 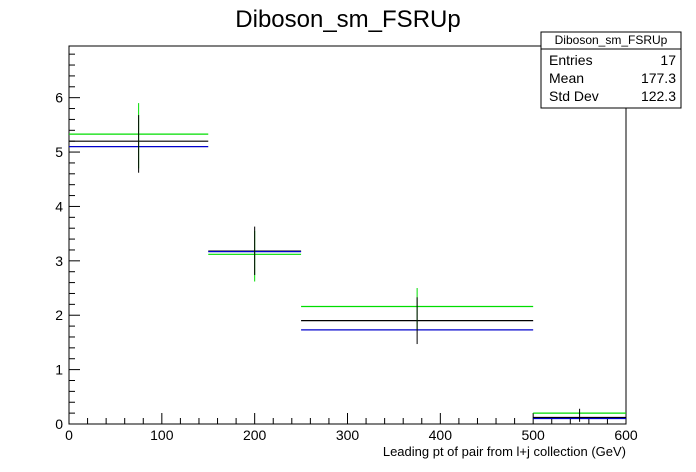 What do you see at coordinates (348, 435) in the screenshot?
I see `x-tick-label: 300` at bounding box center [348, 435].